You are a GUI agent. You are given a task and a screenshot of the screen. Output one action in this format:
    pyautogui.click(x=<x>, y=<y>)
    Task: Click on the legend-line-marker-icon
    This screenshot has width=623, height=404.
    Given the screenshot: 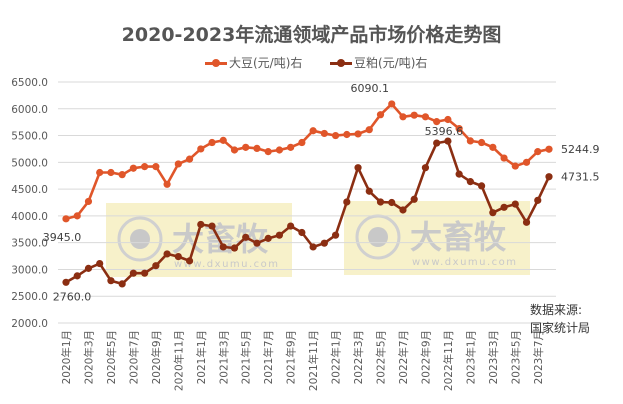 What is the action you would take?
    pyautogui.click(x=341, y=63)
    